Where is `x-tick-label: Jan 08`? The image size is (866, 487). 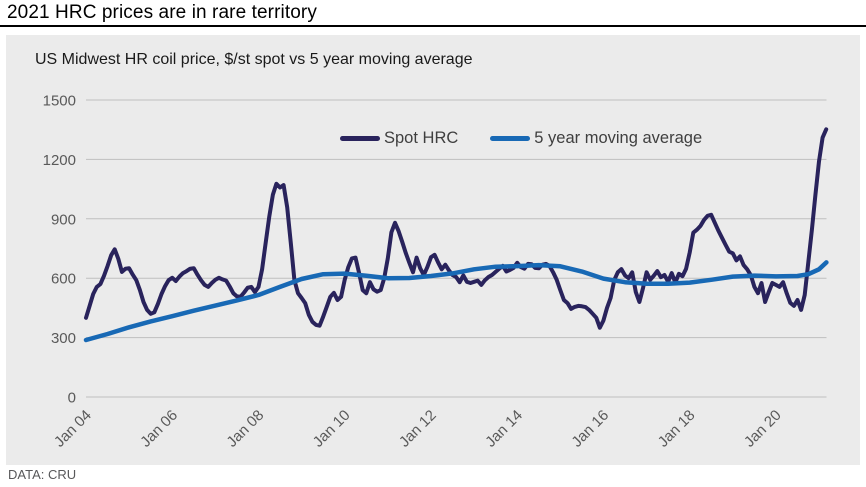
x-tick-label: Jan 08 is located at coordinates (245, 429).